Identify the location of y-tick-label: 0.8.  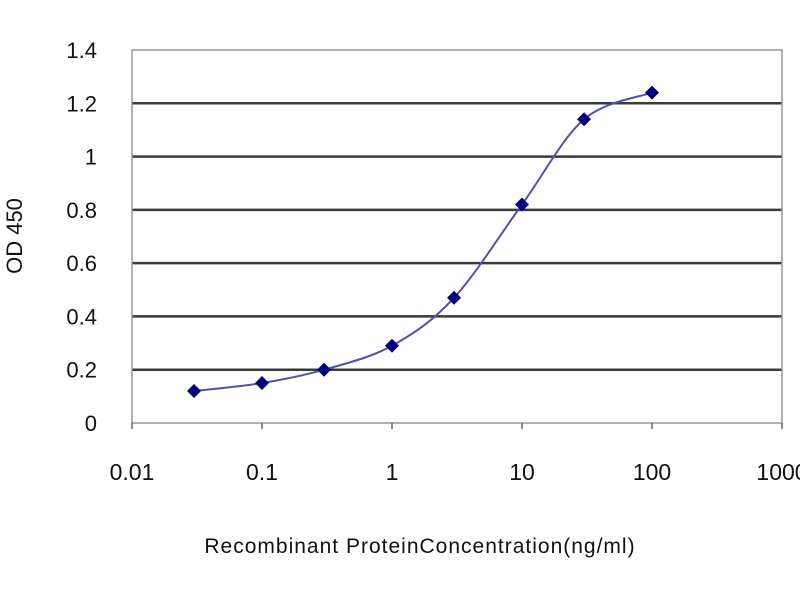
(81, 210).